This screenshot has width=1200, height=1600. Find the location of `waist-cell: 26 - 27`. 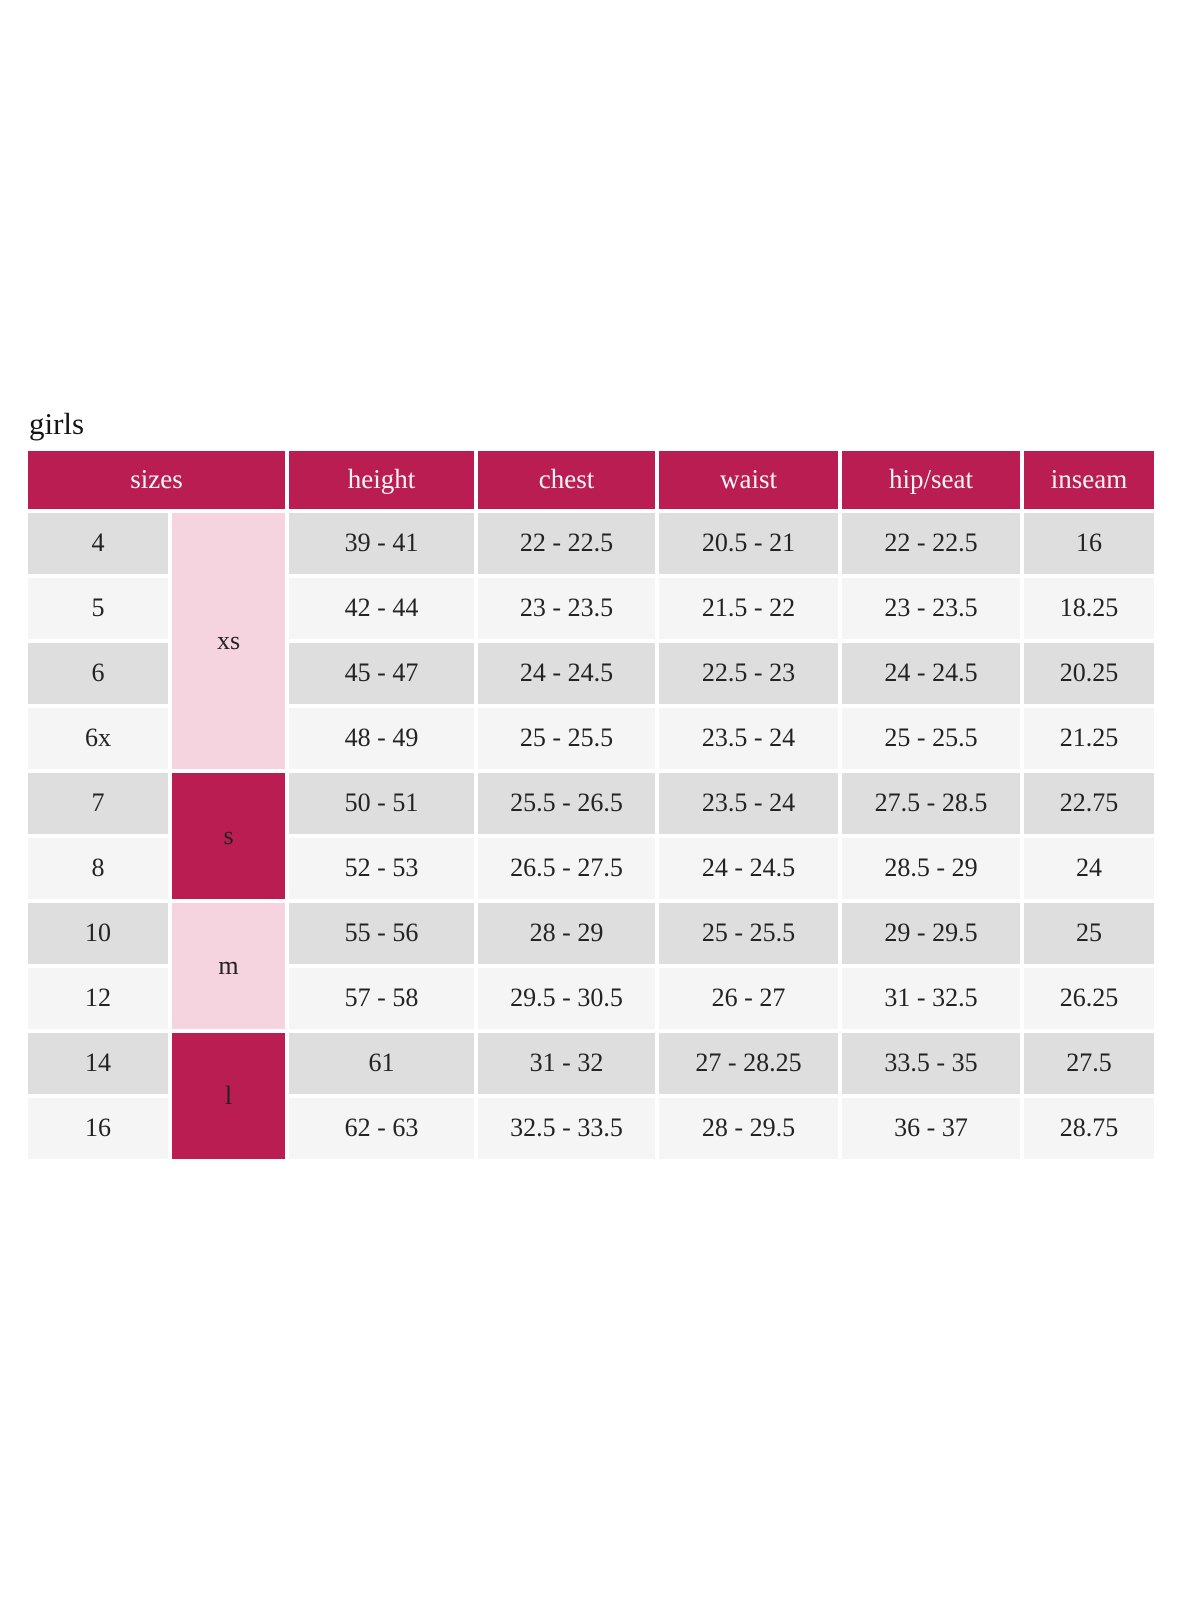

waist-cell: 26 - 27 is located at coordinates (749, 998).